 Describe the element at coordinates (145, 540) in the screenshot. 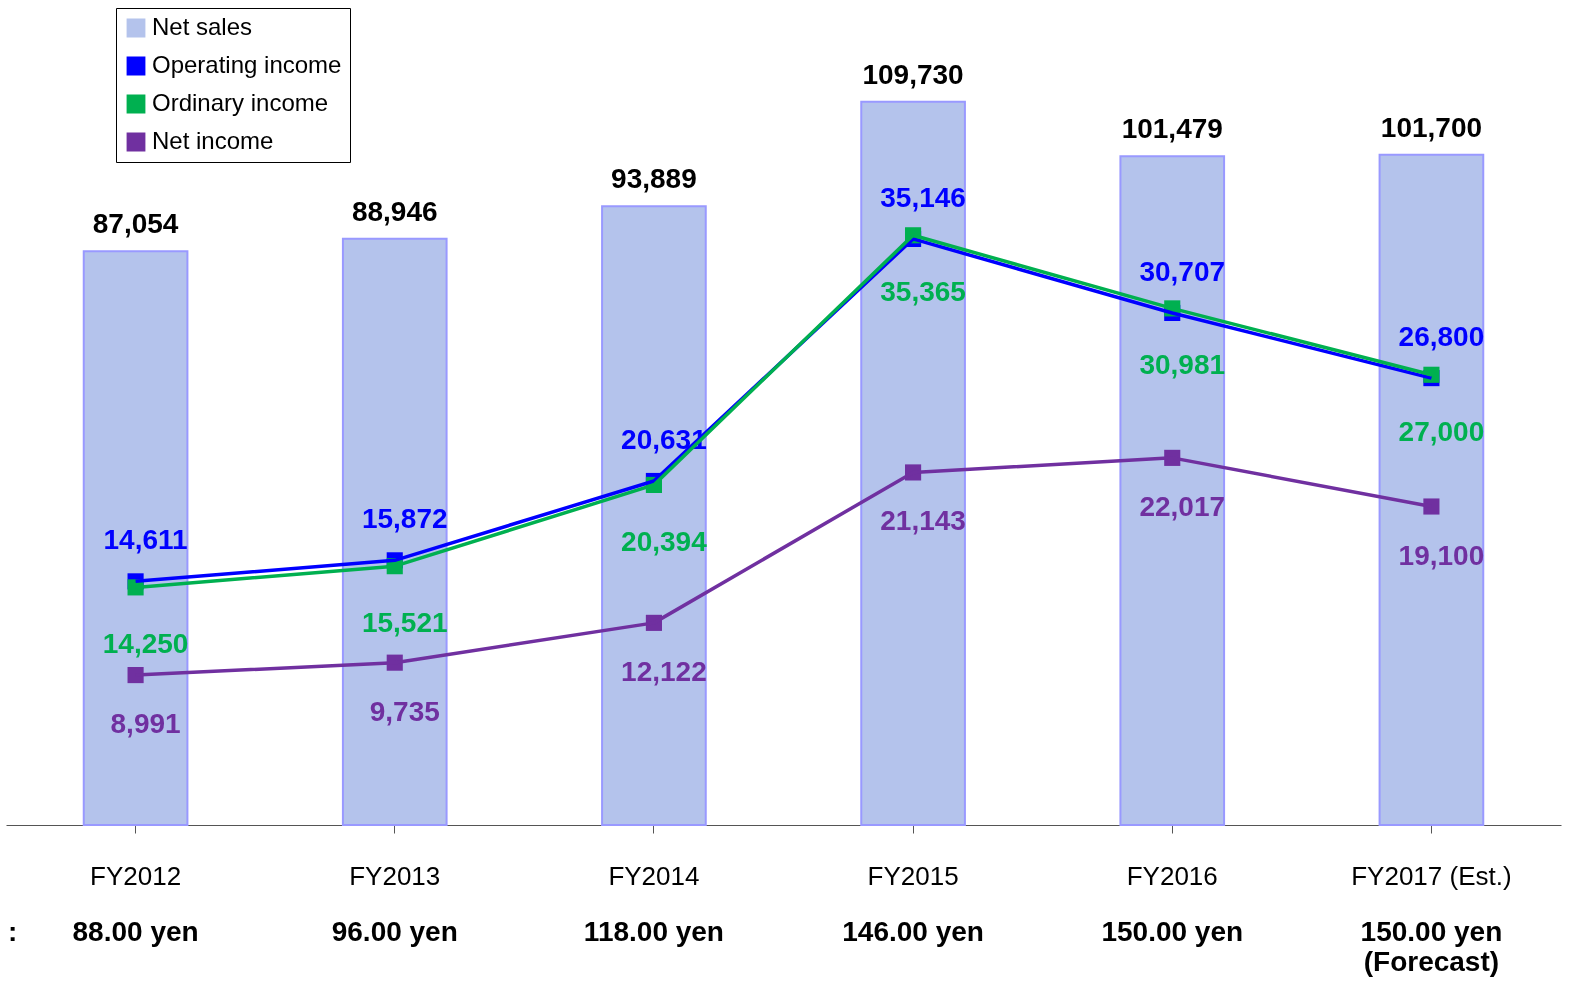

I see `data-label: 14,611` at that location.